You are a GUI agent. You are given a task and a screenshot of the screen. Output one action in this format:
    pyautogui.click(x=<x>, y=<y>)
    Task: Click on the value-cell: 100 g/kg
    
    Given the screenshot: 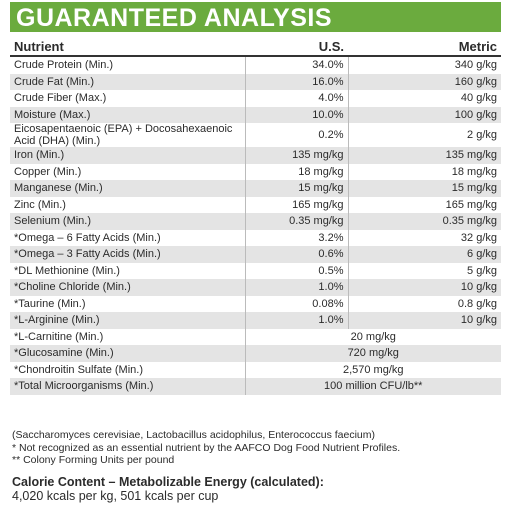 What is the action you would take?
    pyautogui.click(x=424, y=114)
    